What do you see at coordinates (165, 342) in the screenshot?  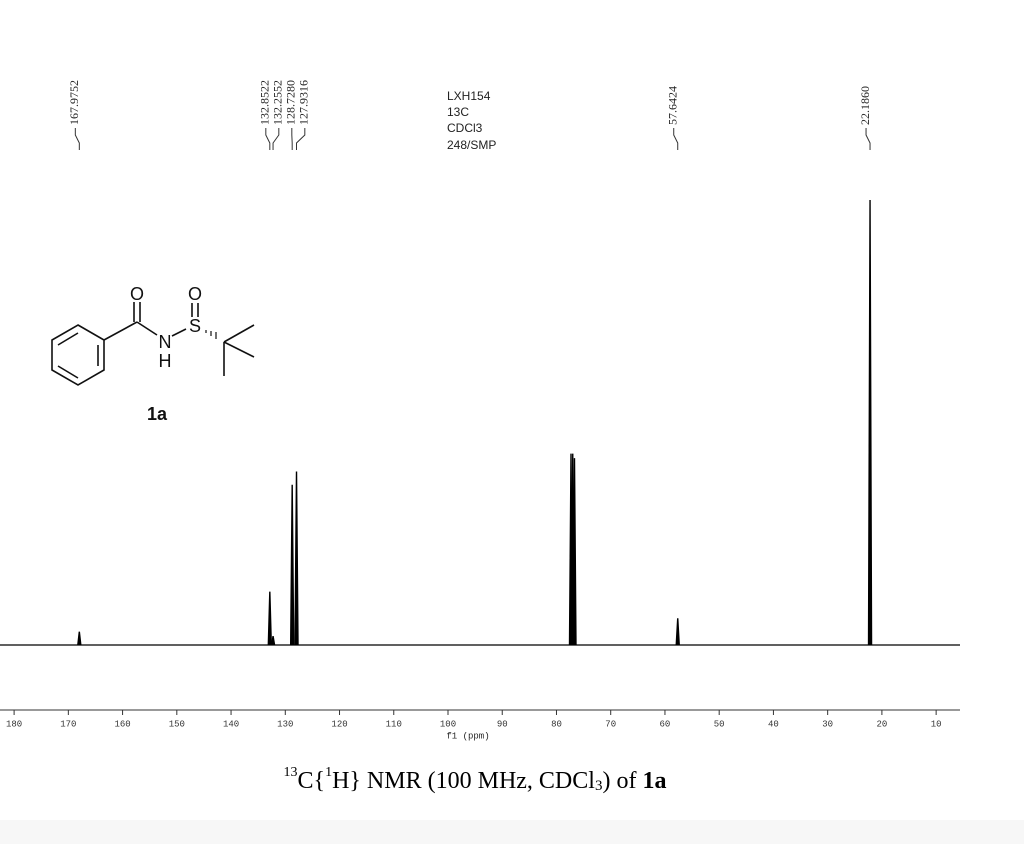 I see `atom-label: N` at bounding box center [165, 342].